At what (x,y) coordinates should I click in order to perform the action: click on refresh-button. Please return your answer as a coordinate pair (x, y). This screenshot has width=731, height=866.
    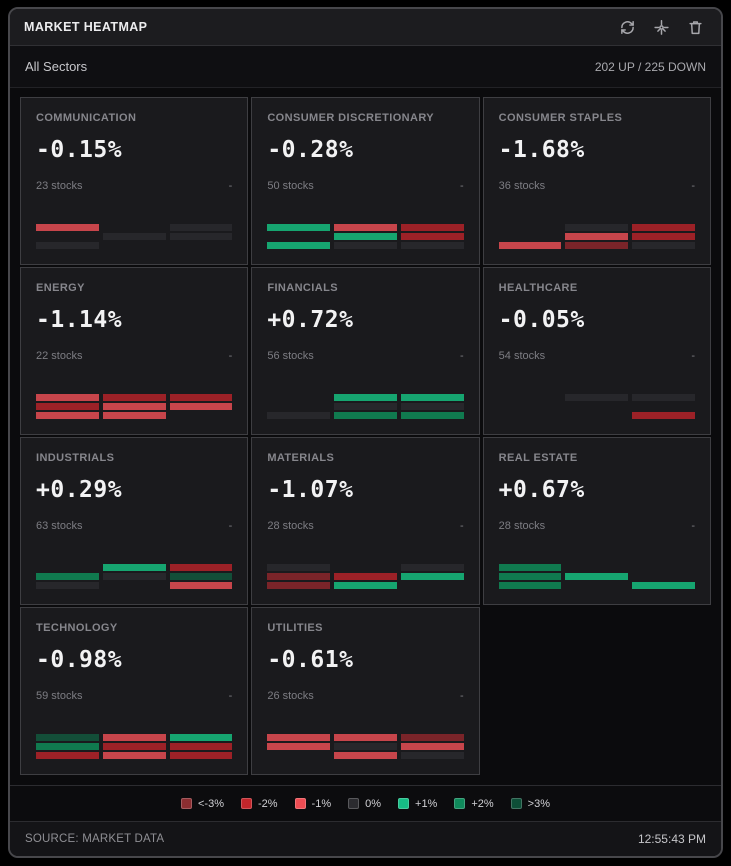
    Looking at the image, I should click on (627, 27).